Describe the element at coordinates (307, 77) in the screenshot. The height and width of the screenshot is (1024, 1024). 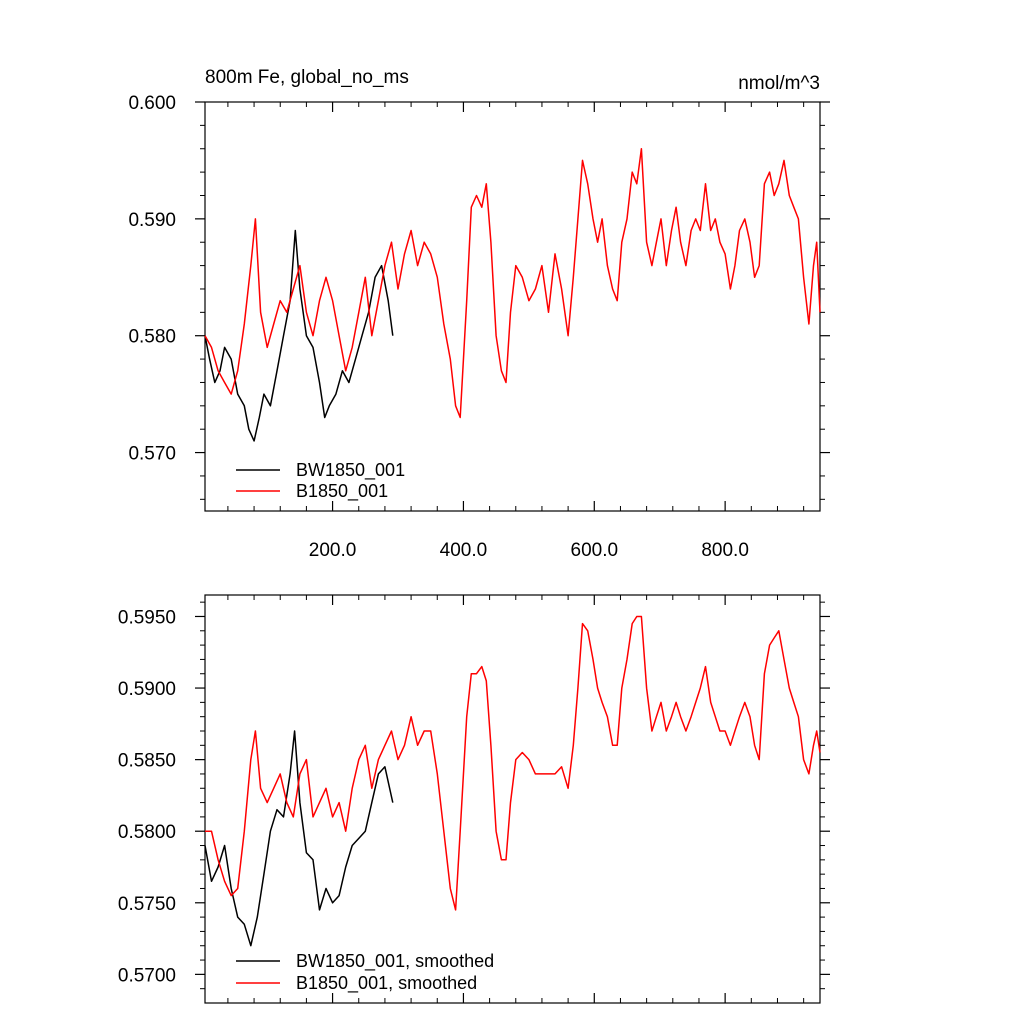
I see `top-chart-title: 800m Fe, global_no_ms` at that location.